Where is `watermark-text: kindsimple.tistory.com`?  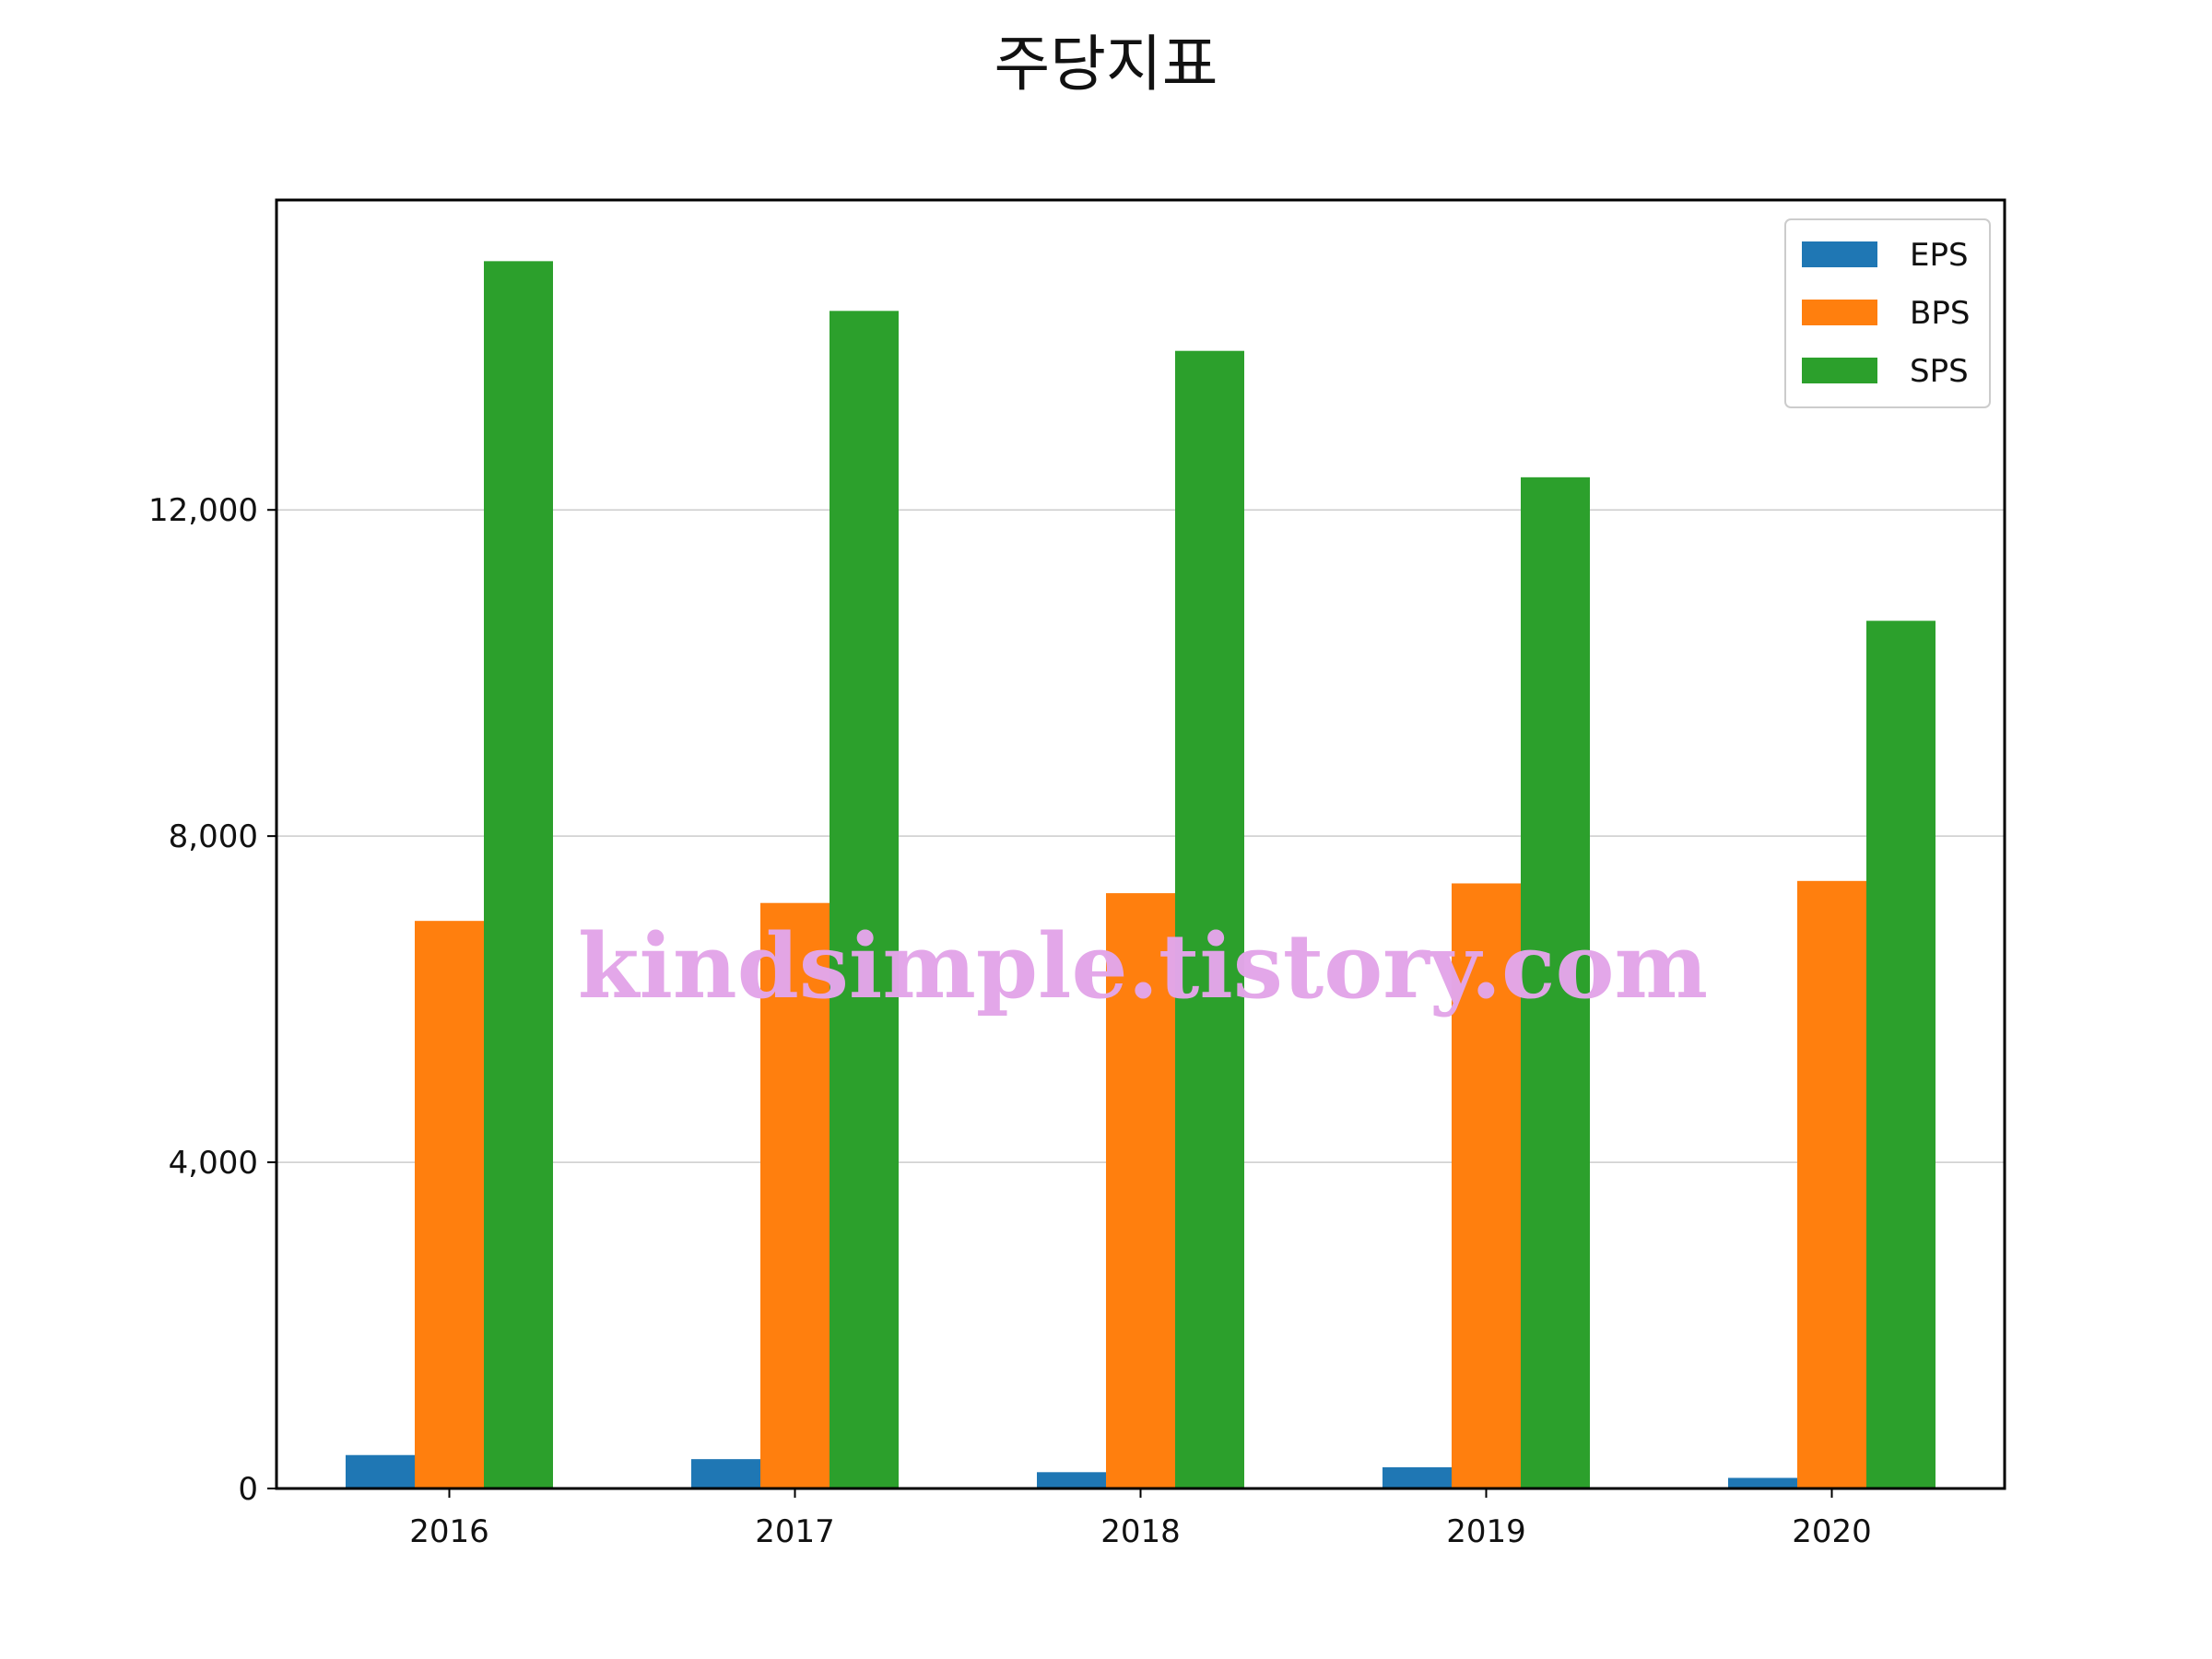 watermark-text: kindsimple.tistory.com is located at coordinates (1143, 966).